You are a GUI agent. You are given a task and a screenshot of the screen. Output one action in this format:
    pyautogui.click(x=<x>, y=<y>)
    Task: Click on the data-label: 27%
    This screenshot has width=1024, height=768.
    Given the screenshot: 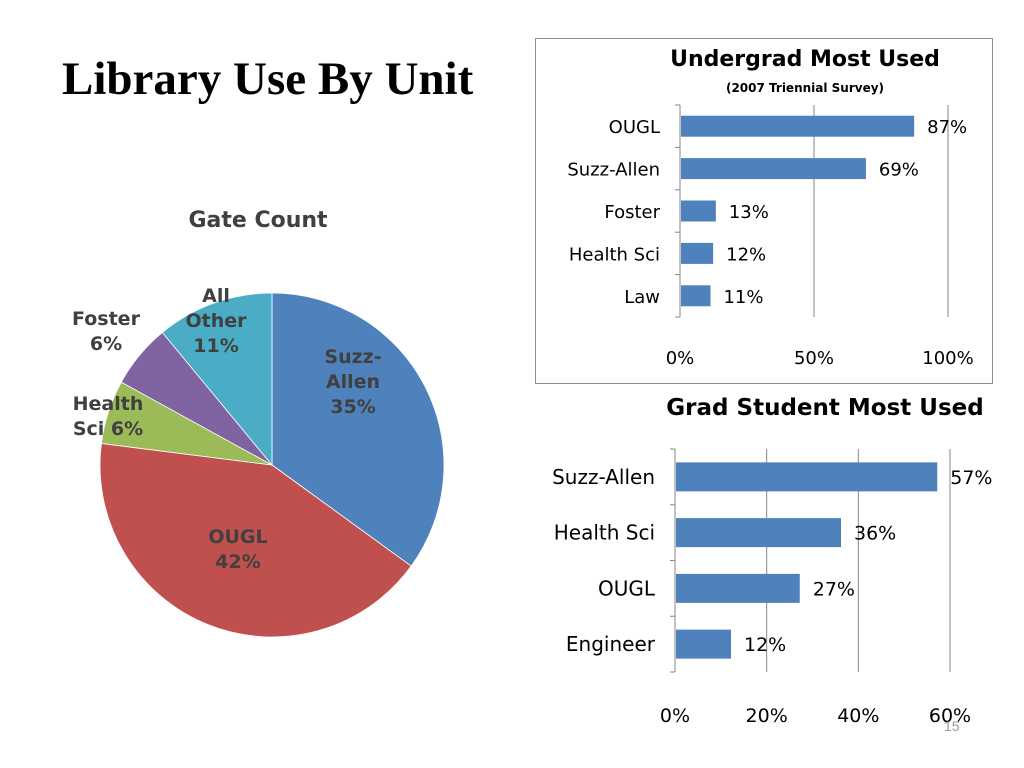 What is the action you would take?
    pyautogui.click(x=834, y=589)
    